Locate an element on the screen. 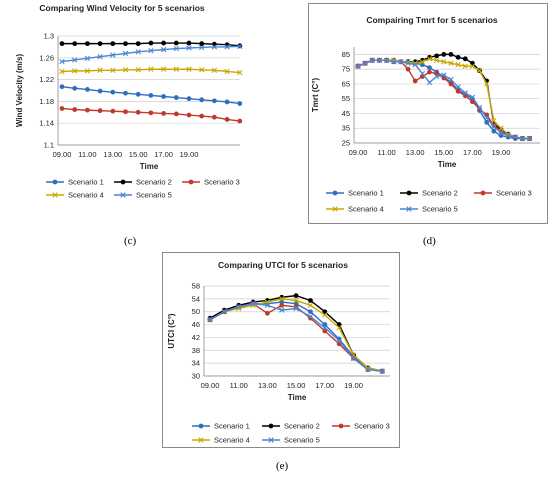  chart-title: Comparing Wind Velocity for 5 scenarios is located at coordinates (122, 8).